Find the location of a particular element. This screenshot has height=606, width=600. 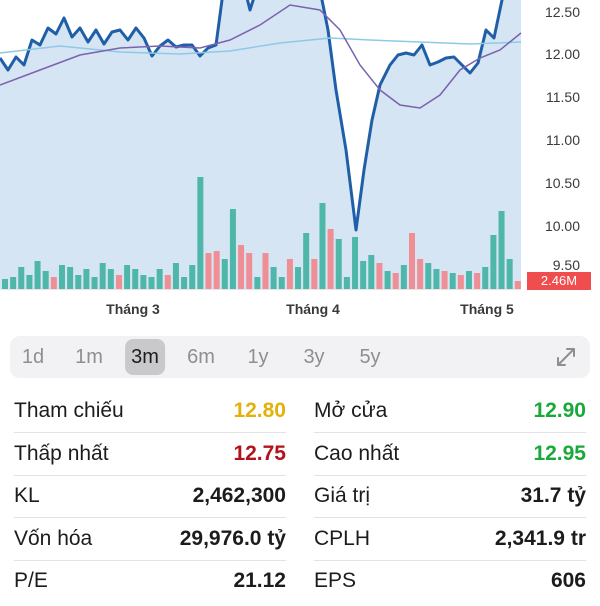

stat-value: 606 is located at coordinates (568, 580).